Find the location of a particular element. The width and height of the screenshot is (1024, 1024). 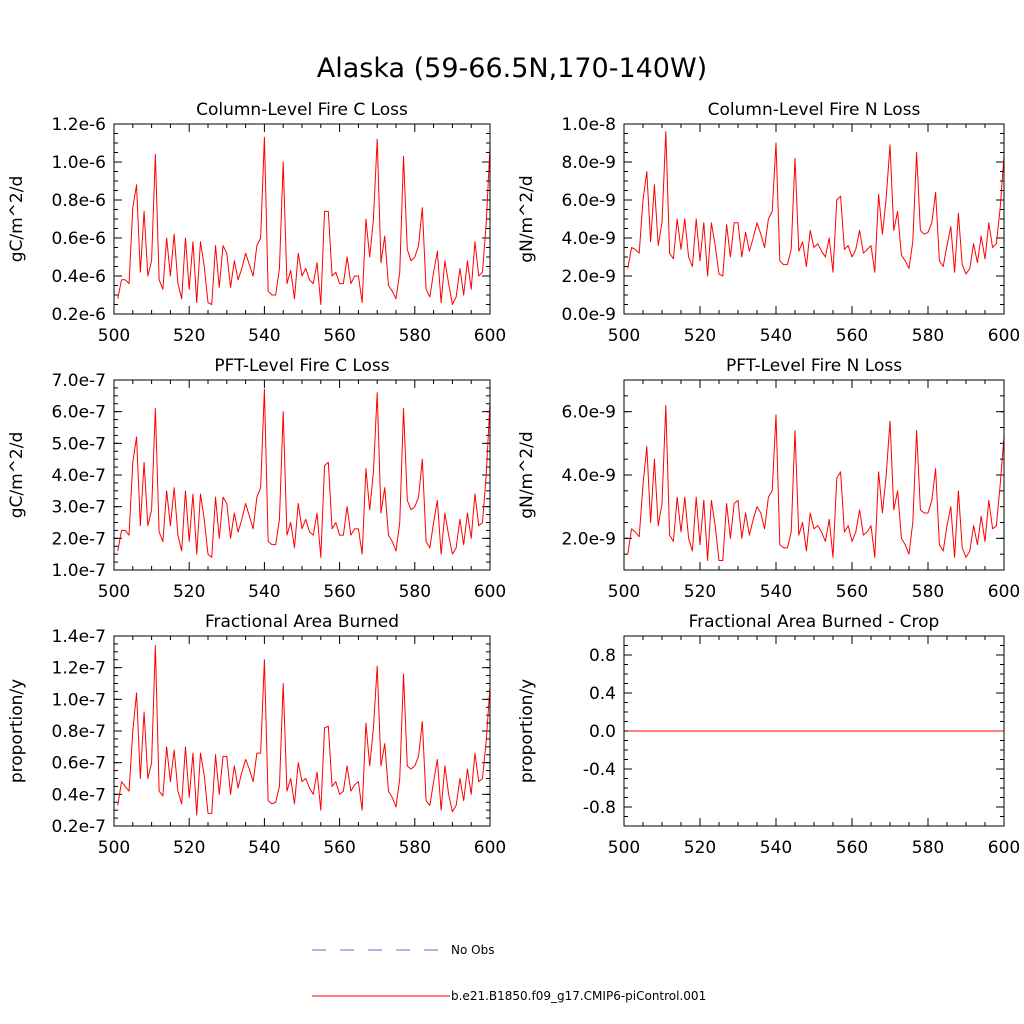

y-tick-label: -0.8 is located at coordinates (599, 808).